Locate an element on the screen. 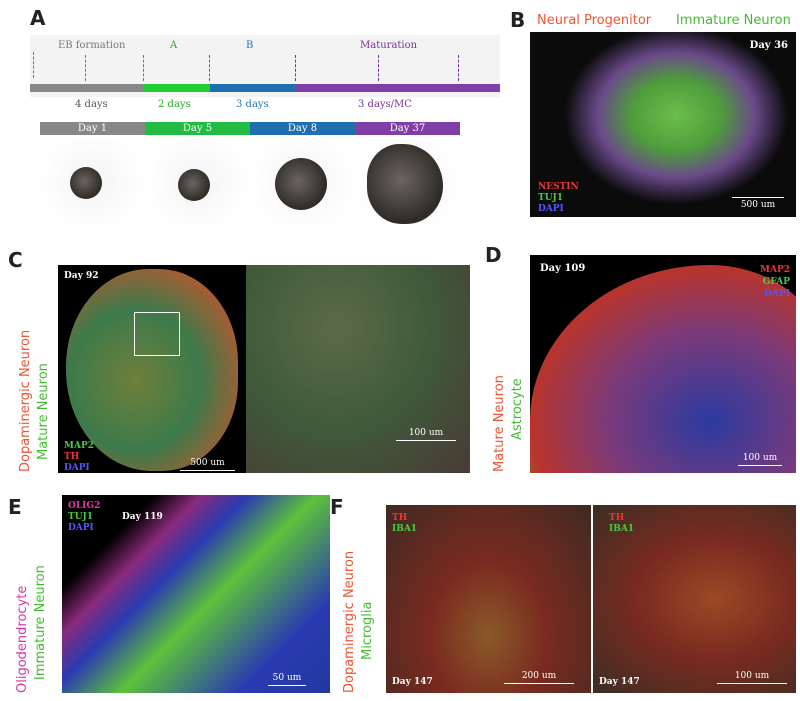 The width and height of the screenshot is (800, 701). microscopy-image: 100 um is located at coordinates (358, 369).